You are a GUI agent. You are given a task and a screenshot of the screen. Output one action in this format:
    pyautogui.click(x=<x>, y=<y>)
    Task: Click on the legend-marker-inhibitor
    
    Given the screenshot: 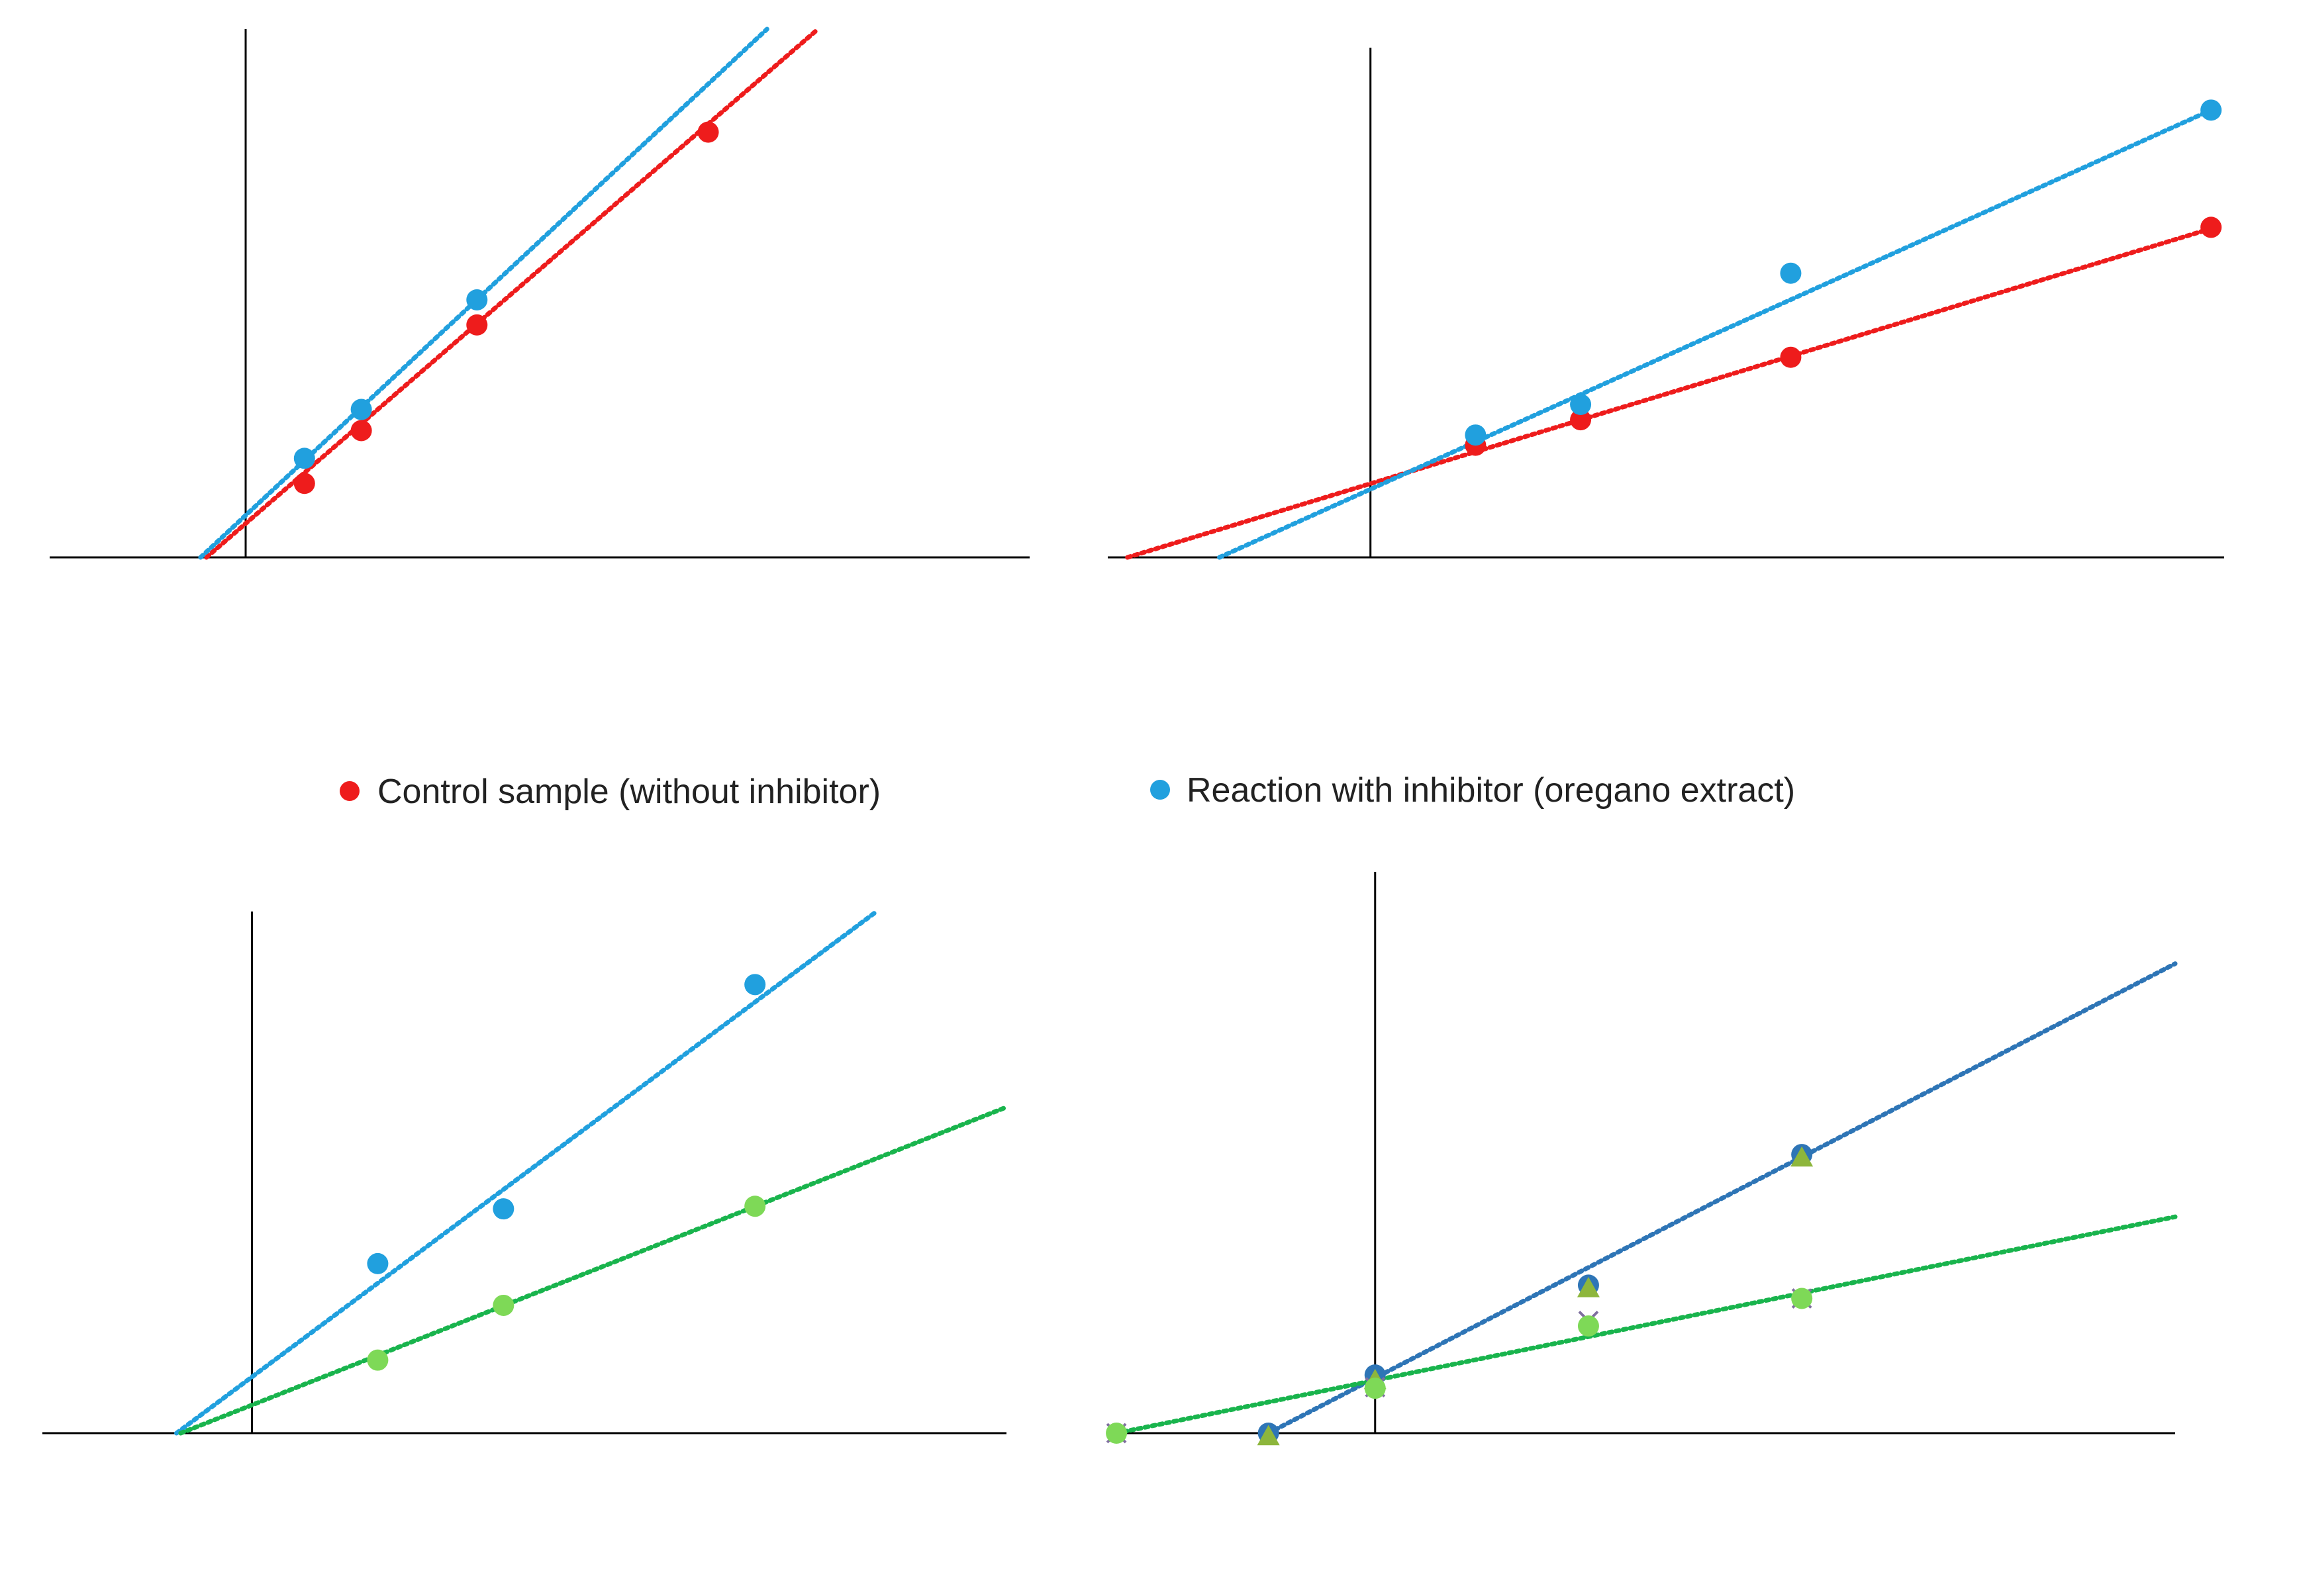 What is the action you would take?
    pyautogui.click(x=1160, y=790)
    